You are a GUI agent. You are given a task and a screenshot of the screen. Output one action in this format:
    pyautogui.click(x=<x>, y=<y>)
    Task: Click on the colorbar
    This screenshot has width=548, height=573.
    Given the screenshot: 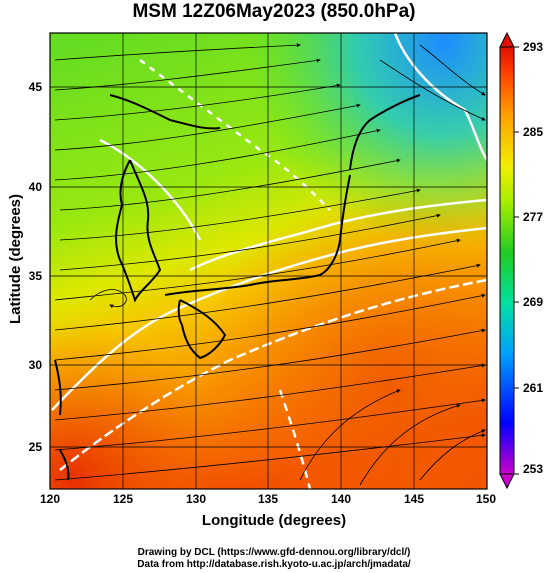 What is the action you would take?
    pyautogui.click(x=509, y=260)
    